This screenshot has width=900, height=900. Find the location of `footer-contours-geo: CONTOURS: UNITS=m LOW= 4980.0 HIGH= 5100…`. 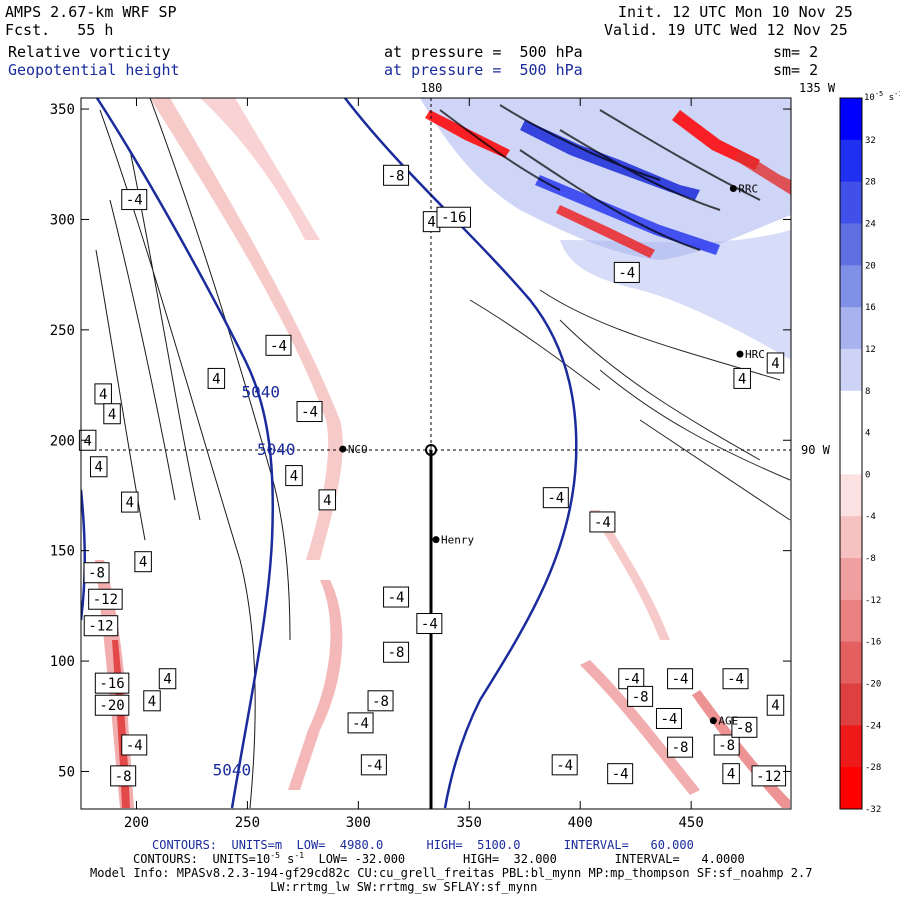

footer-contours-geo: CONTOURS: UNITS=m LOW= 4980.0 HIGH= 5100… is located at coordinates (423, 845).